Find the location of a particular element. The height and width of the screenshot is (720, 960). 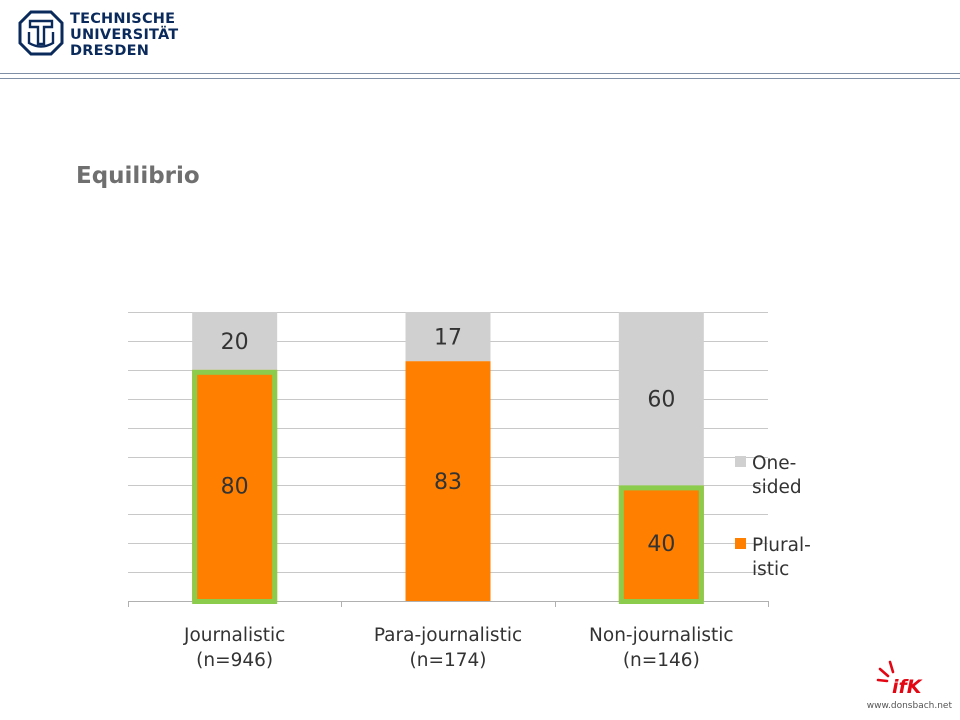

data-label: 40 is located at coordinates (661, 544).